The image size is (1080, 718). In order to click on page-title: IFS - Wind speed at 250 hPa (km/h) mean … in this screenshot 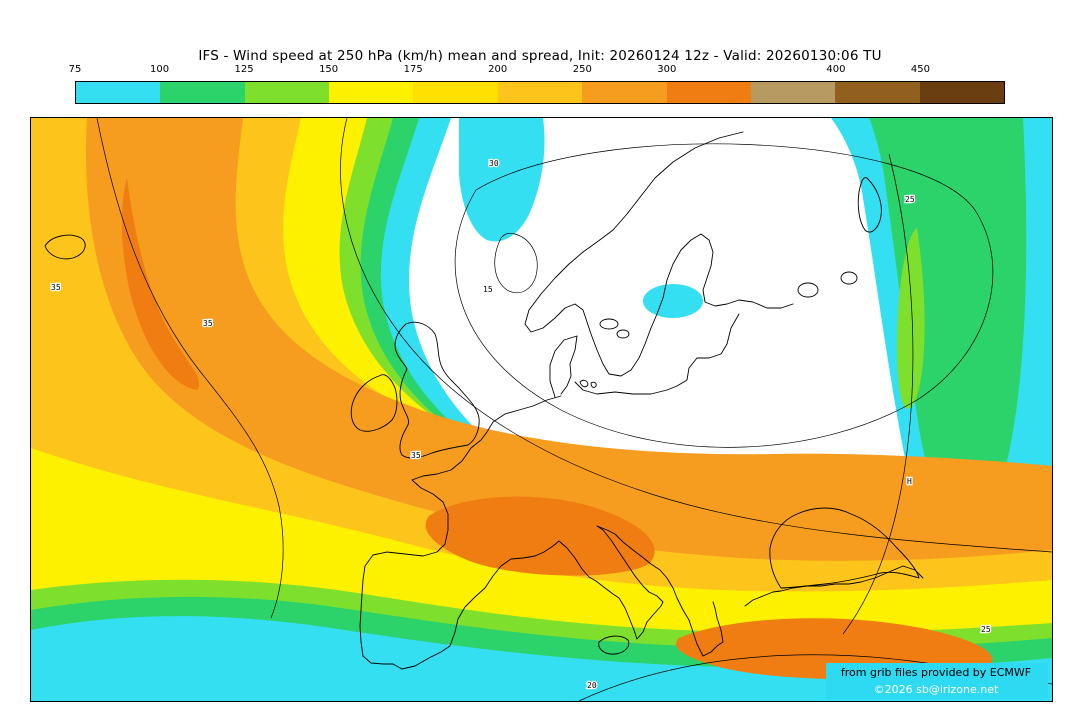, I will do `click(540, 56)`.